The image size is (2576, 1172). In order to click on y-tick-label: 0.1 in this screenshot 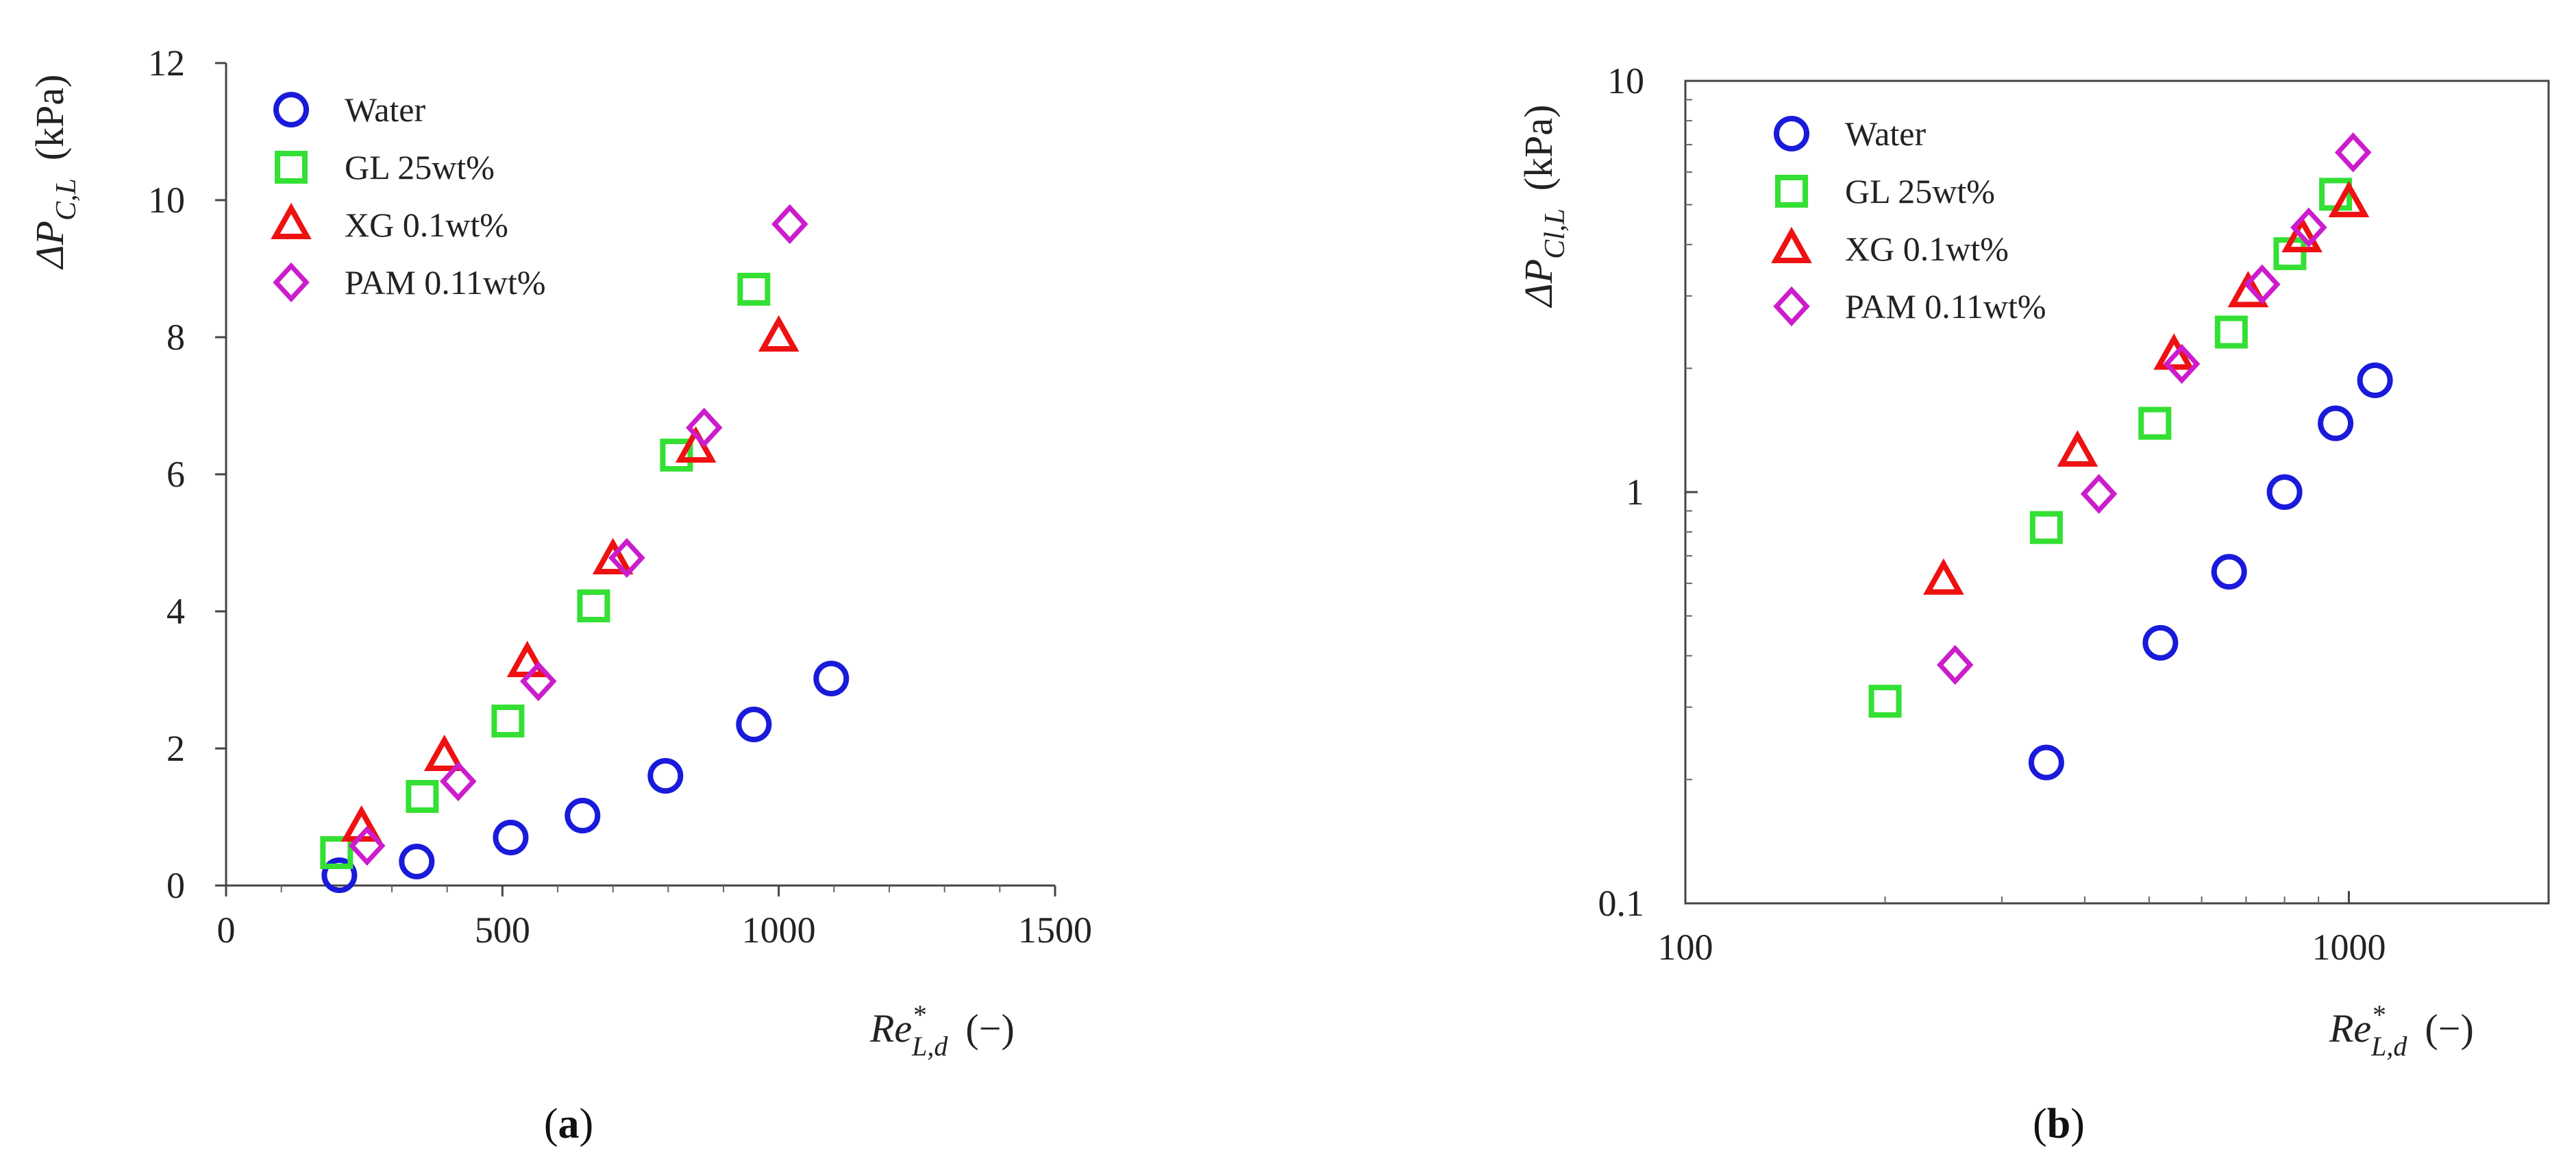, I will do `click(1621, 903)`.